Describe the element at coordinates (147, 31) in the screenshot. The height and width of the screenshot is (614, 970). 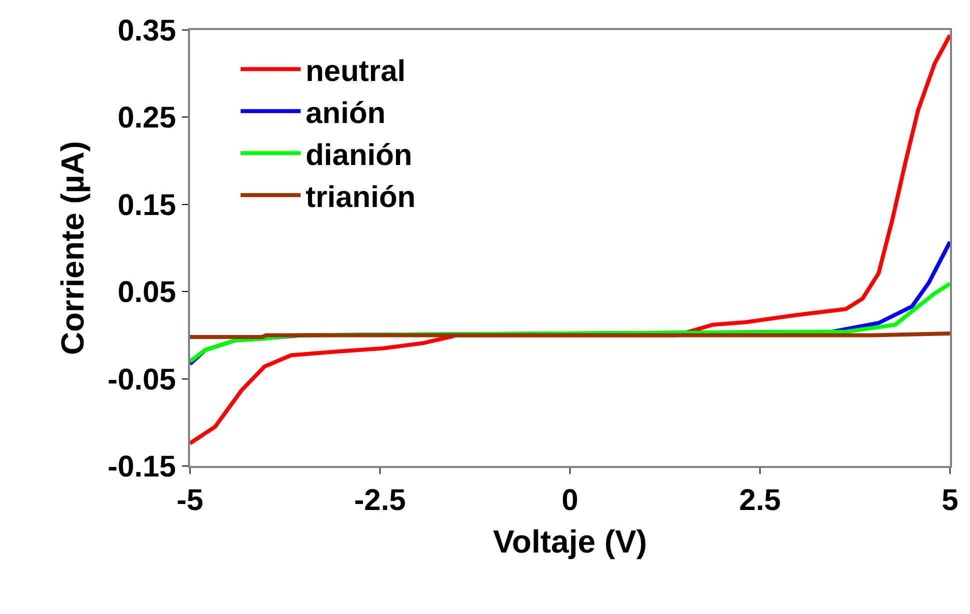
I see `y-tick-label: 0.35` at that location.